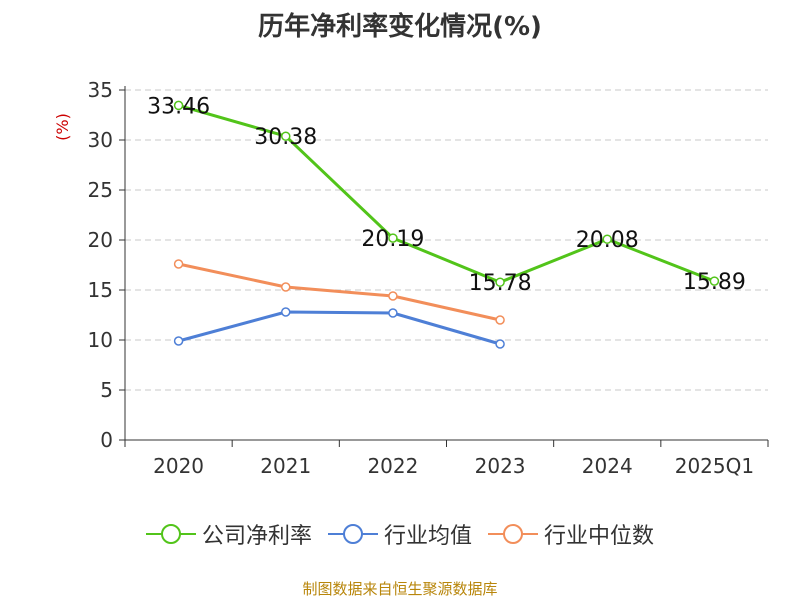 The image size is (800, 600). Describe the element at coordinates (400, 589) in the screenshot. I see `source-note: 制图数据来自恒生聚源数据库` at that location.